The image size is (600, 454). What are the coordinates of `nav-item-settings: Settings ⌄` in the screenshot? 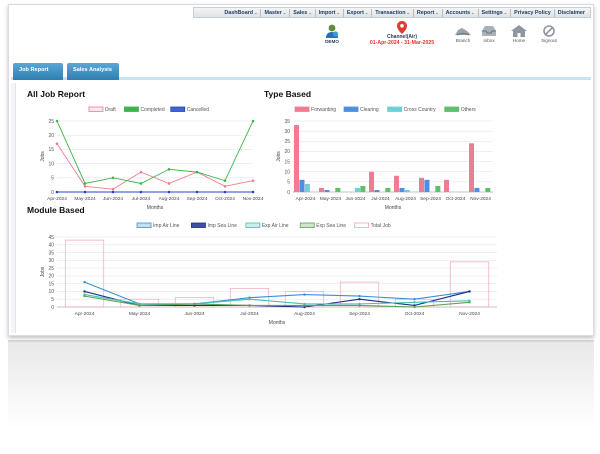 It's located at (495, 13).